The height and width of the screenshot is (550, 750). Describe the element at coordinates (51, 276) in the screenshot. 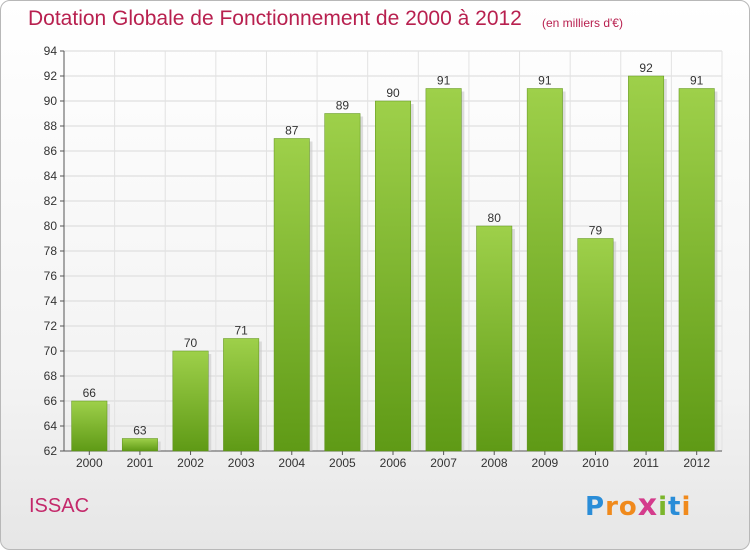

I see `y-tick-label: 76` at that location.